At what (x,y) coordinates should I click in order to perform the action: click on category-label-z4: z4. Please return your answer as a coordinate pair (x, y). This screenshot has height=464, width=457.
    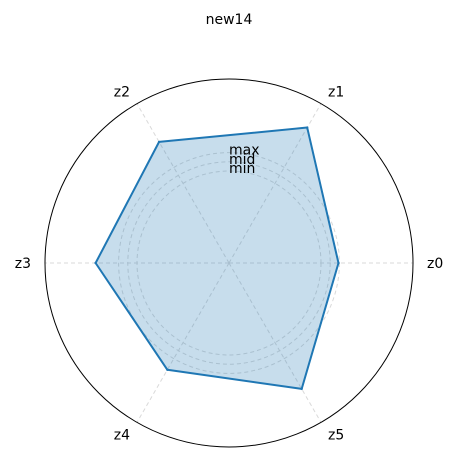
    Looking at the image, I should click on (122, 435).